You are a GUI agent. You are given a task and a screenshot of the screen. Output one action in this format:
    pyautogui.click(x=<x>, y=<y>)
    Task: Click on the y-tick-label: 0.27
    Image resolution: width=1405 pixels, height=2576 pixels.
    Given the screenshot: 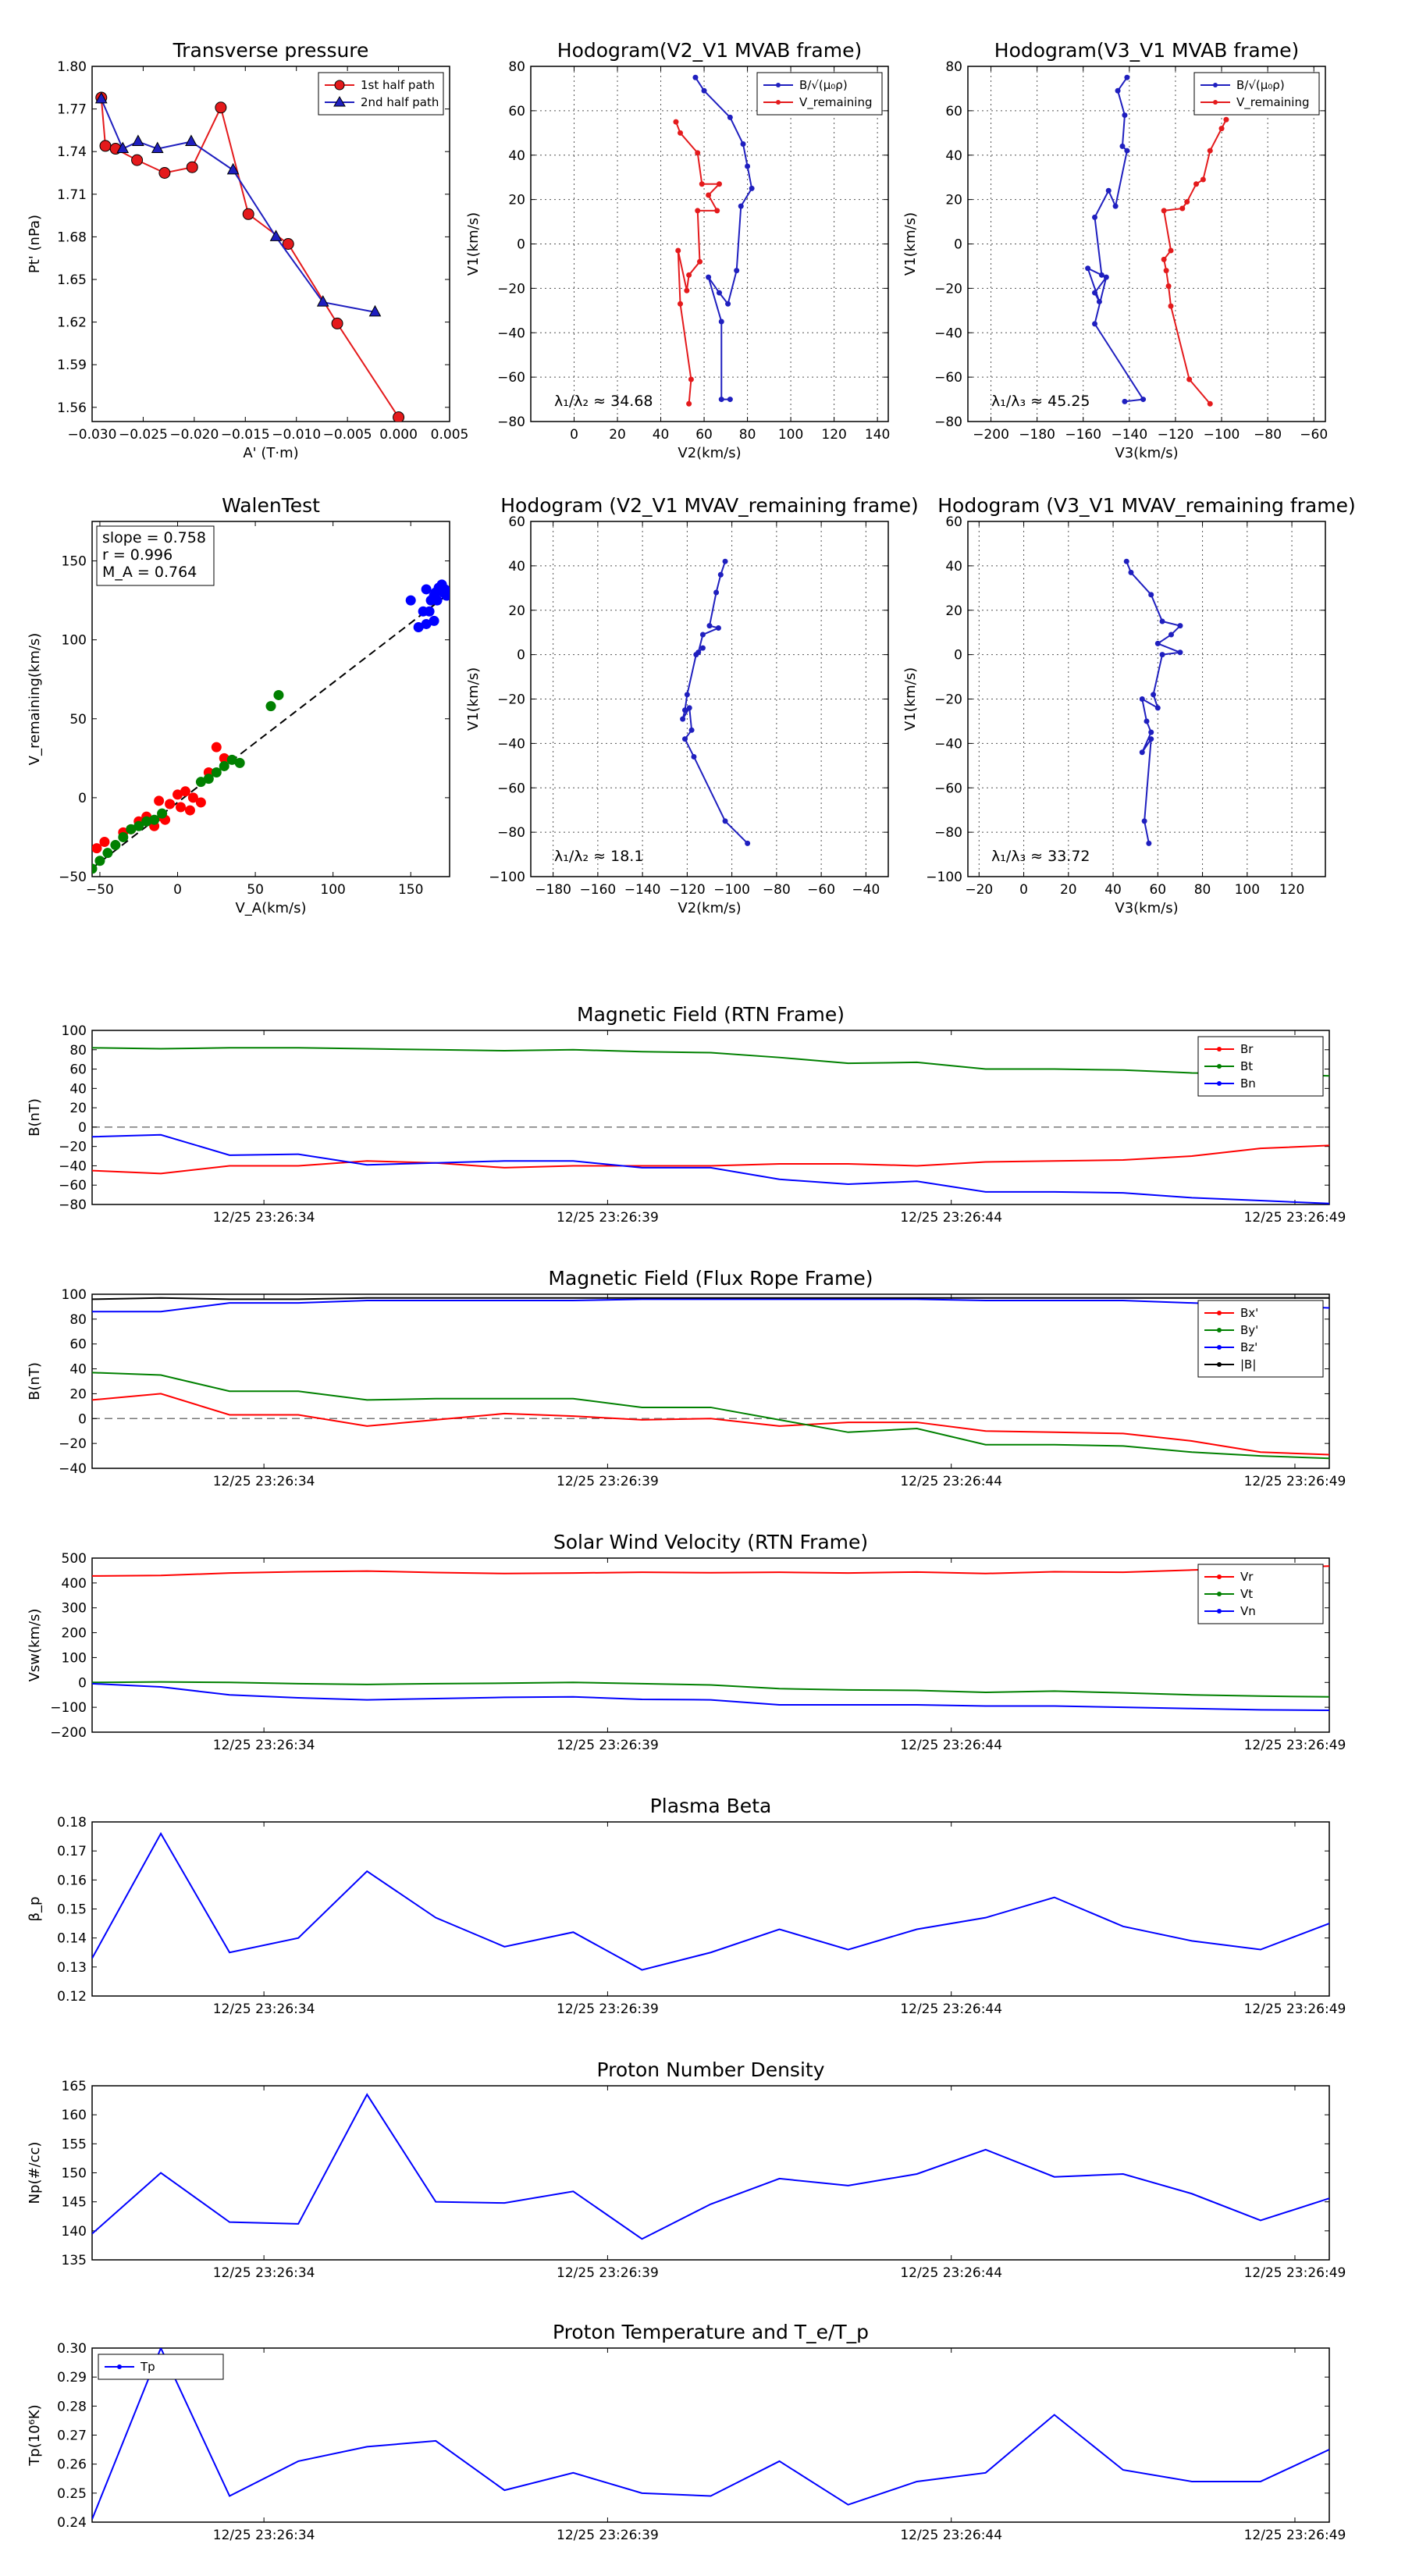 What is the action you would take?
    pyautogui.click(x=72, y=2436)
    